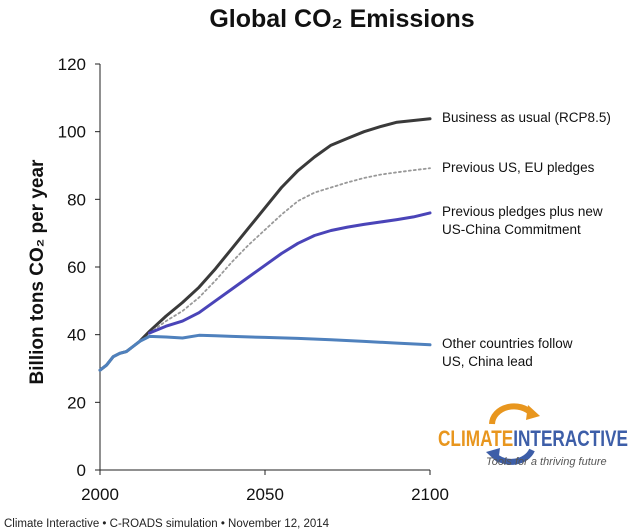 The width and height of the screenshot is (638, 532). I want to click on y-tick-label: 0, so click(81, 470).